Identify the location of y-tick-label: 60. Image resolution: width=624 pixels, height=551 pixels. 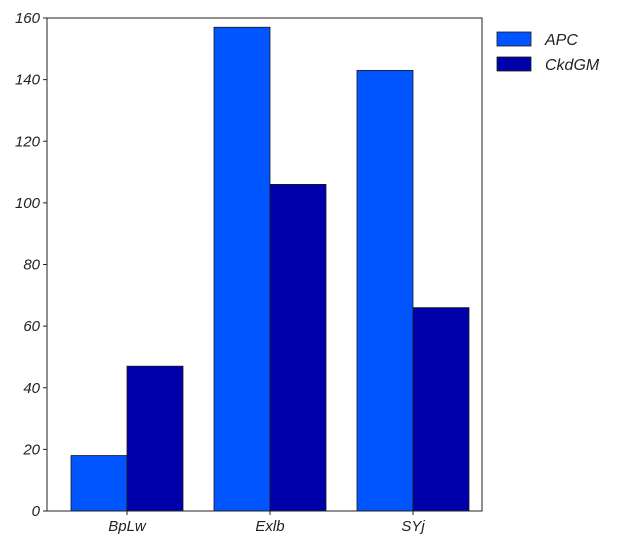
(31, 326).